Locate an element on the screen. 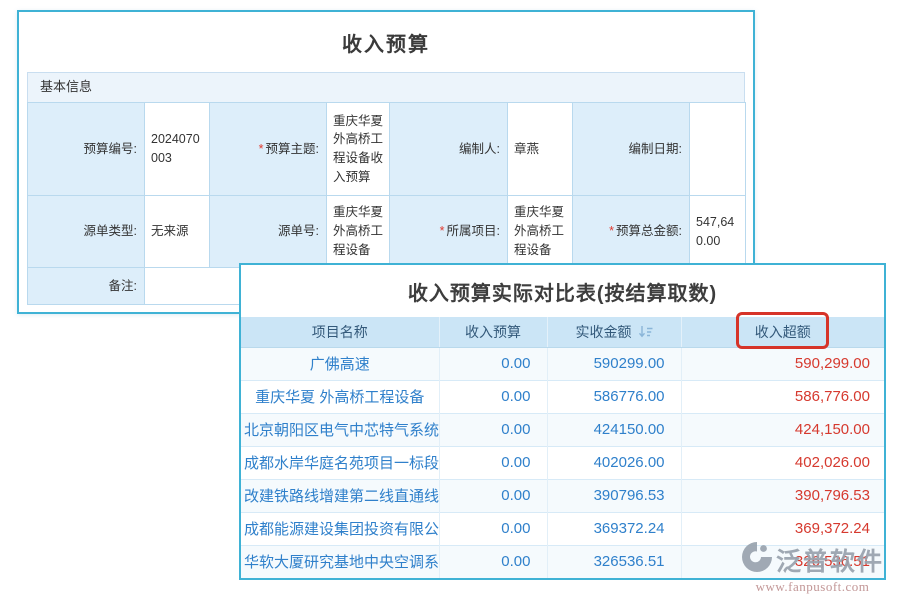 Image resolution: width=900 pixels, height=600 pixels. table-row: 成都水岸华庭名苑项目一标段 0.00 402026.00 402,026.00 is located at coordinates (562, 462).